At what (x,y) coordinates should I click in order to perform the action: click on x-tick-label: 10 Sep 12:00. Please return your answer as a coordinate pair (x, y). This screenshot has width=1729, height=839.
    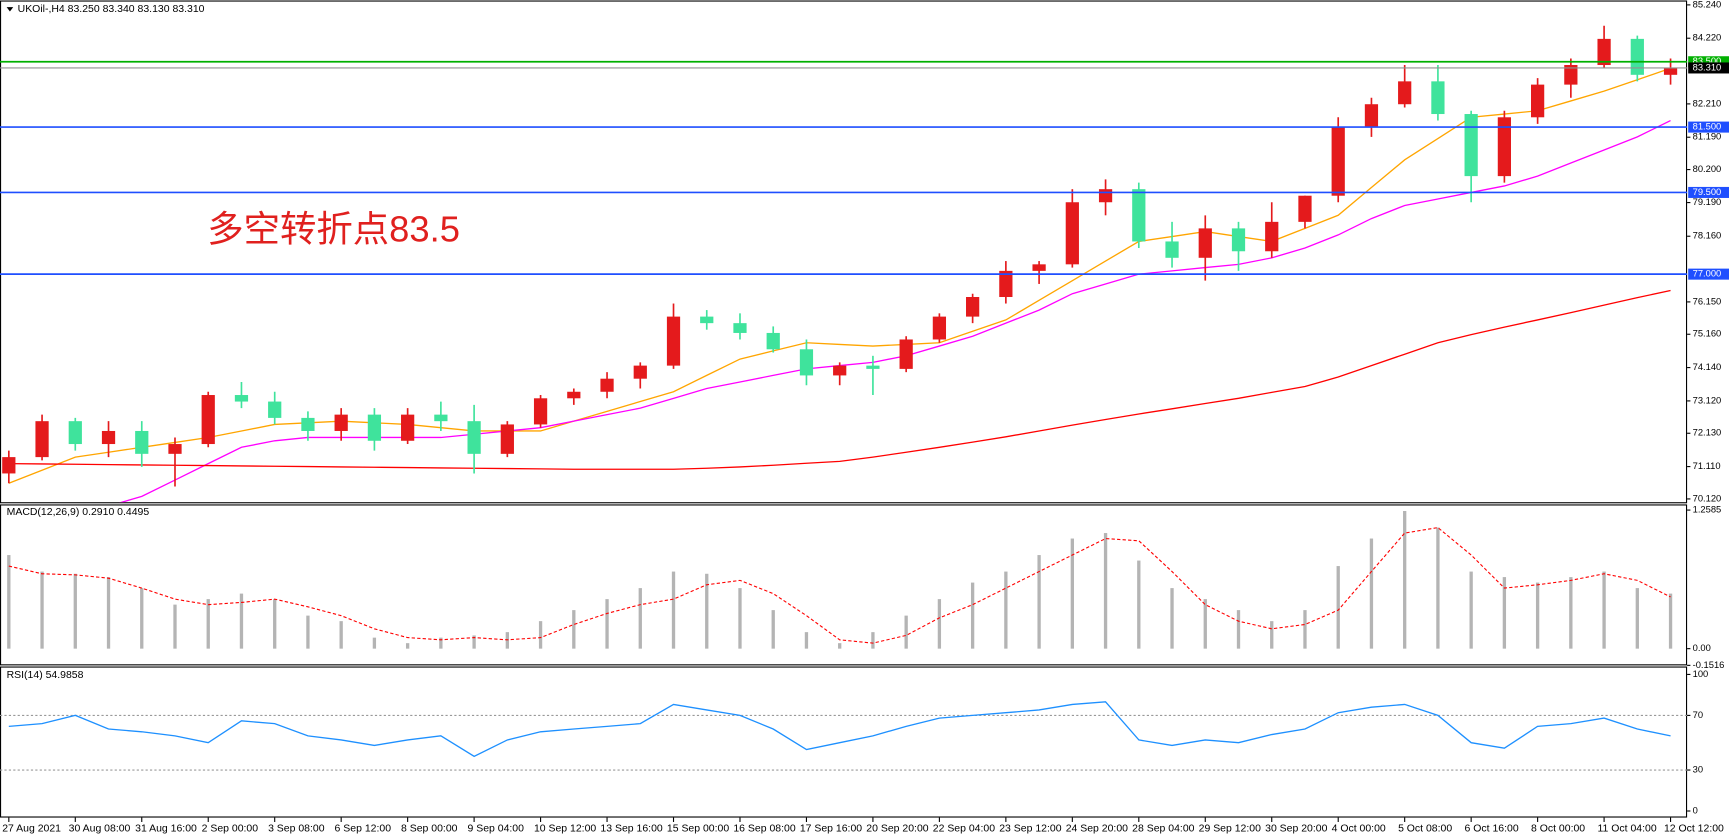
    Looking at the image, I should click on (565, 828).